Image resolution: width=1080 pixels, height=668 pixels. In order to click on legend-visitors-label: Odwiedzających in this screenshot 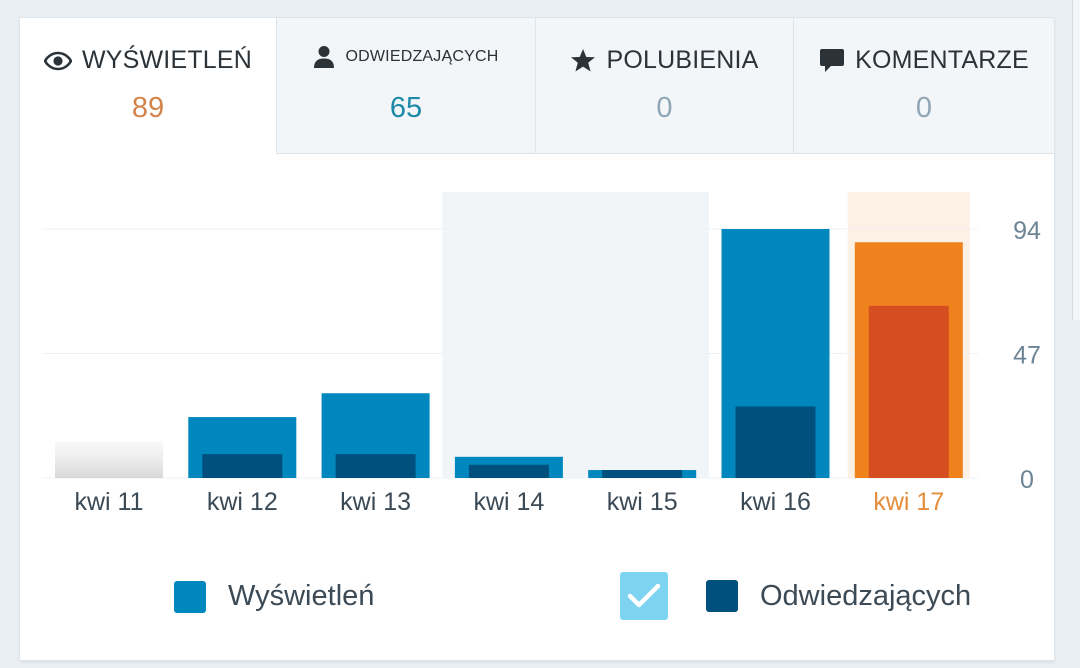, I will do `click(866, 595)`.